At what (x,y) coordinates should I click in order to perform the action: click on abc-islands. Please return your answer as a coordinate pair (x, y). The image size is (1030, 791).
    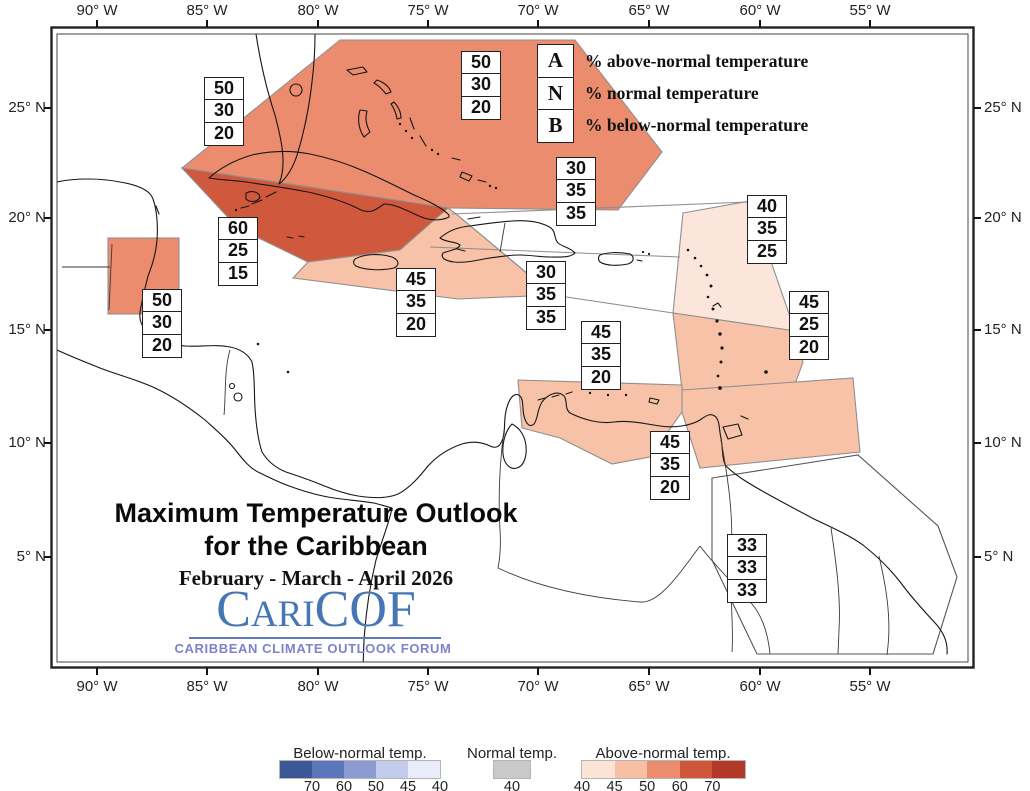
    Looking at the image, I should click on (555, 396).